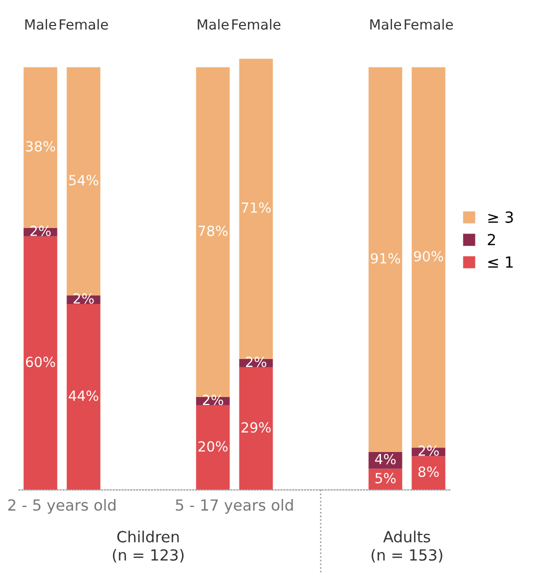 This screenshot has height=573, width=539. Describe the element at coordinates (62, 506) in the screenshot. I see `text: 2 - 5 years old` at that location.